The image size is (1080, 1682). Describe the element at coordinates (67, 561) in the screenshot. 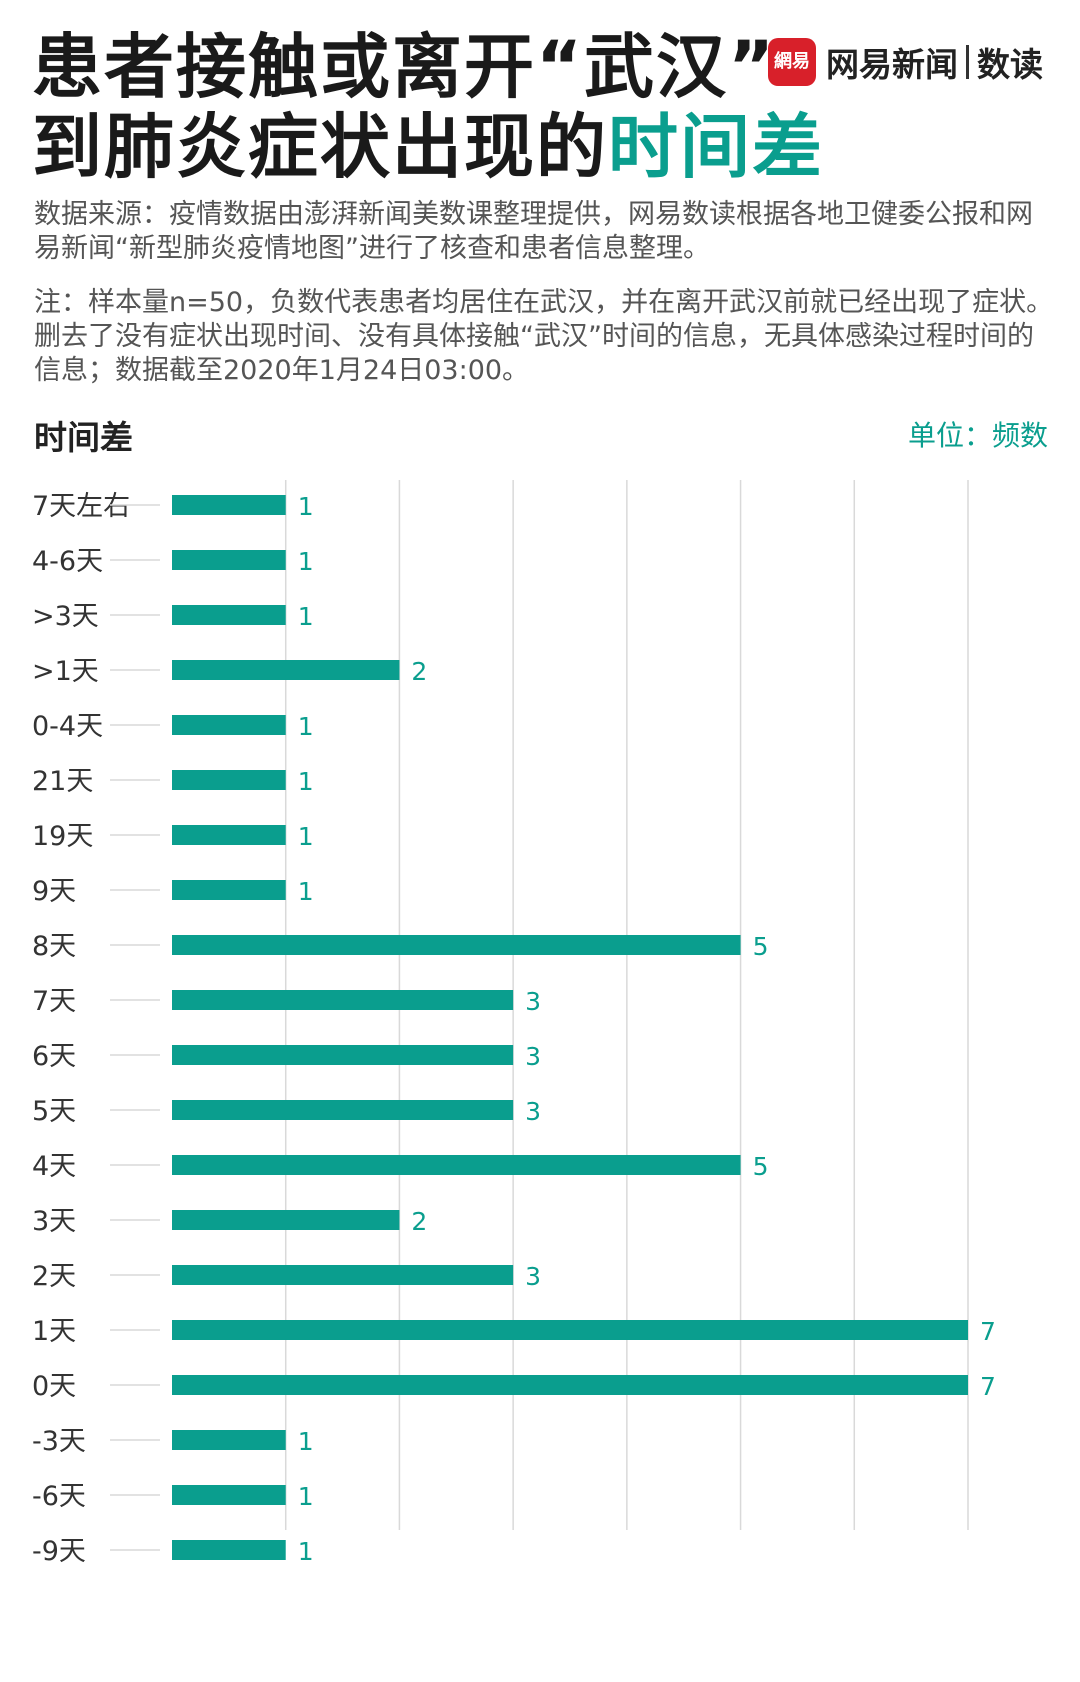

I see `category-label: 4-6天` at that location.